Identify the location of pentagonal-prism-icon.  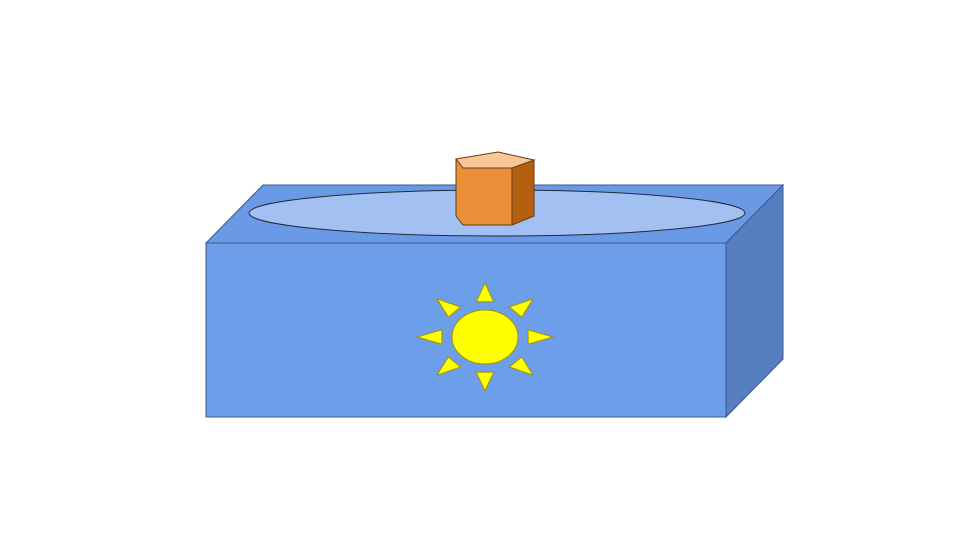
(495, 188).